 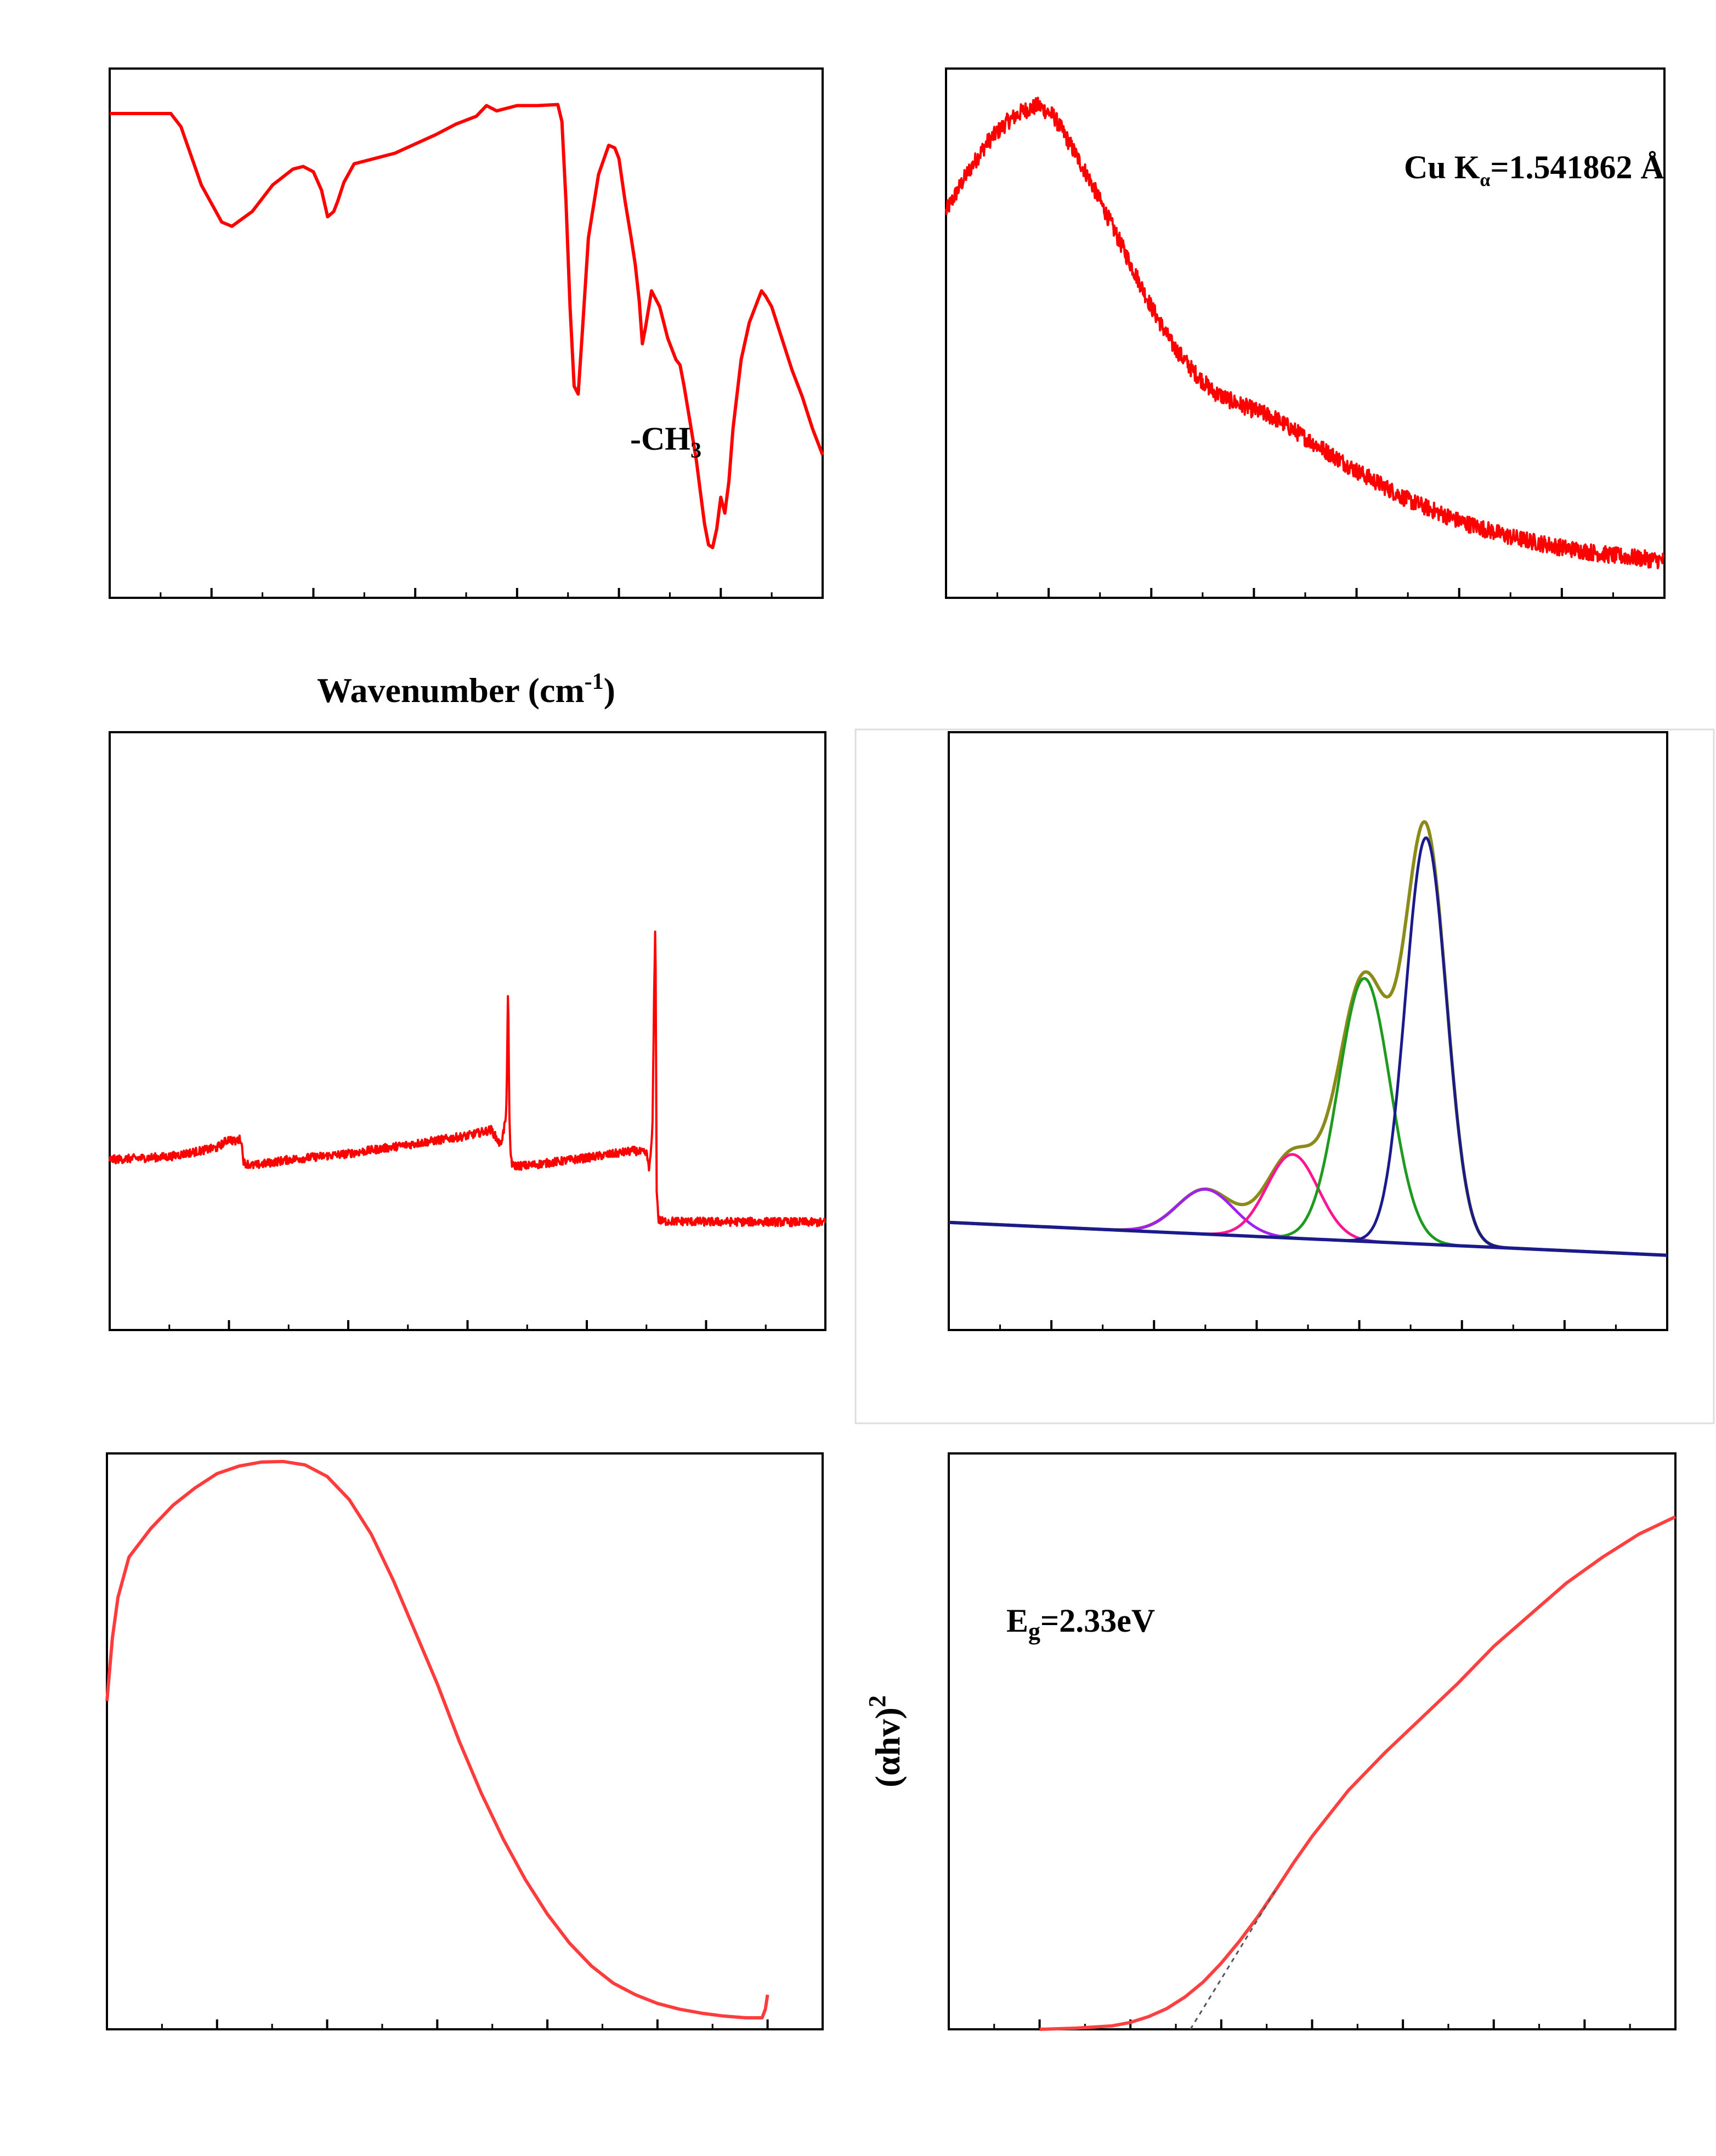 I want to click on subtitle-tail: =1.541862 Å, so click(x=1577, y=167).